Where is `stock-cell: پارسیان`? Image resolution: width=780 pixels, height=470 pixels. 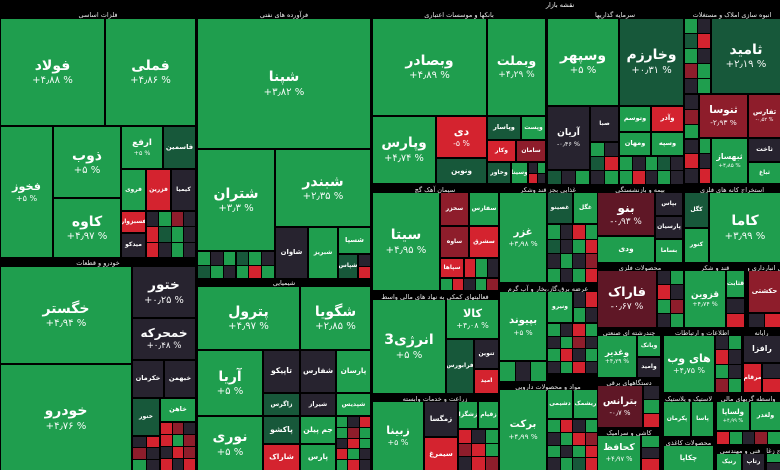 stock-cell: پارسیان is located at coordinates (669, 227).